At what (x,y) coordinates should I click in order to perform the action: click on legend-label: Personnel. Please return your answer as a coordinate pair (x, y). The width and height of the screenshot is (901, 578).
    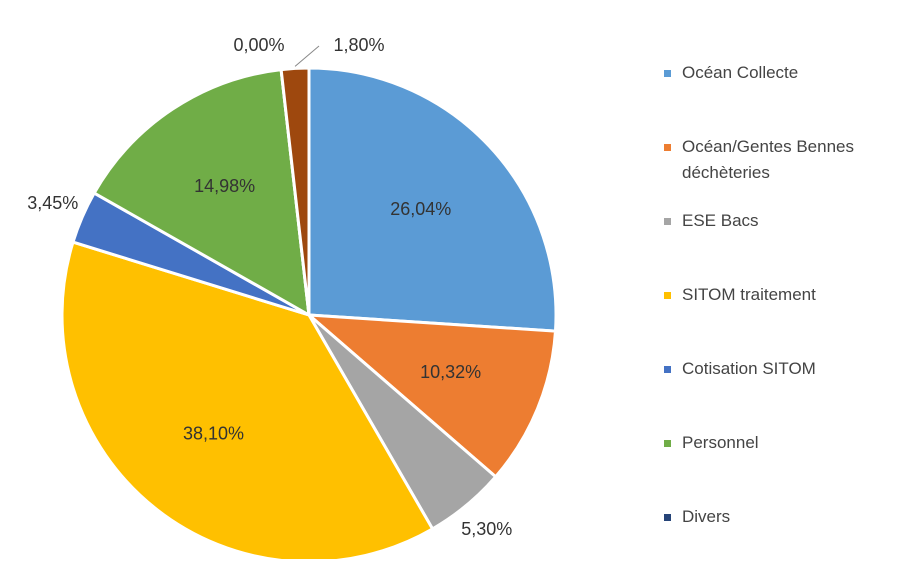
    Looking at the image, I should click on (720, 442).